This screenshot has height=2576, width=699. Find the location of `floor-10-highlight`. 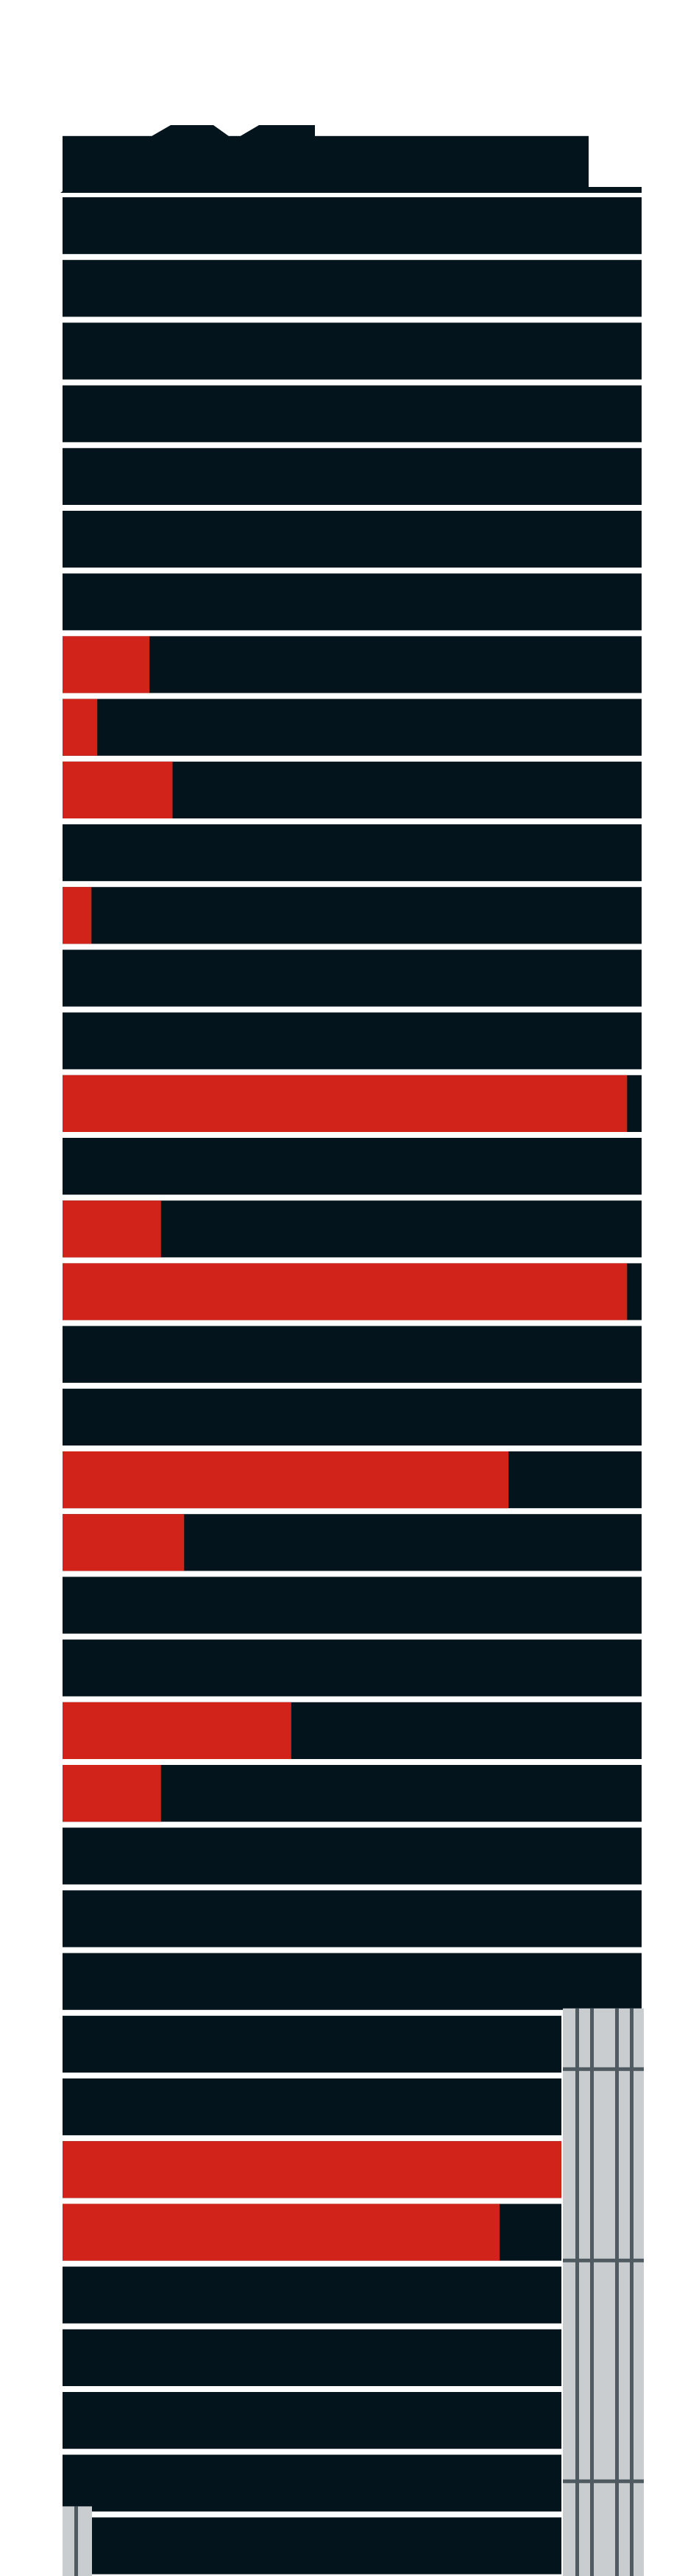

floor-10-highlight is located at coordinates (118, 790).